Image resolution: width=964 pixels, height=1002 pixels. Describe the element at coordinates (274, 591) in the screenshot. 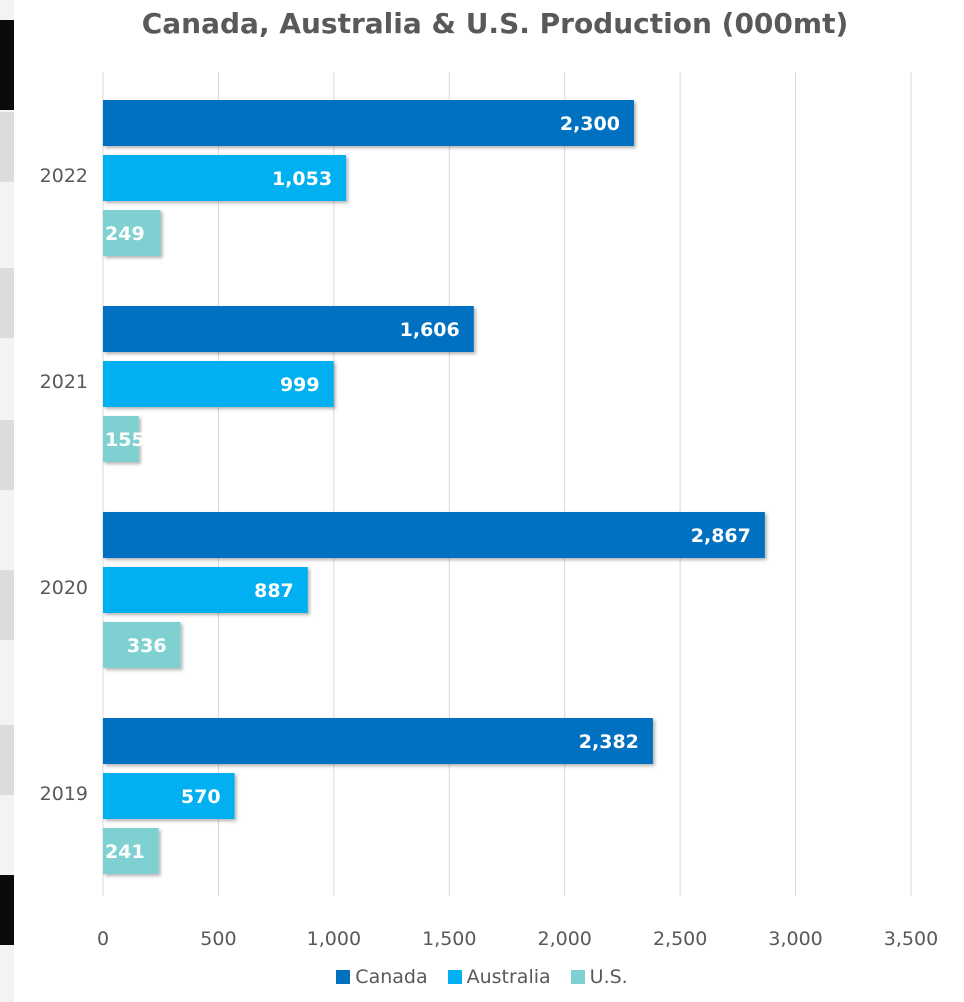

I see `data-label: 887` at that location.